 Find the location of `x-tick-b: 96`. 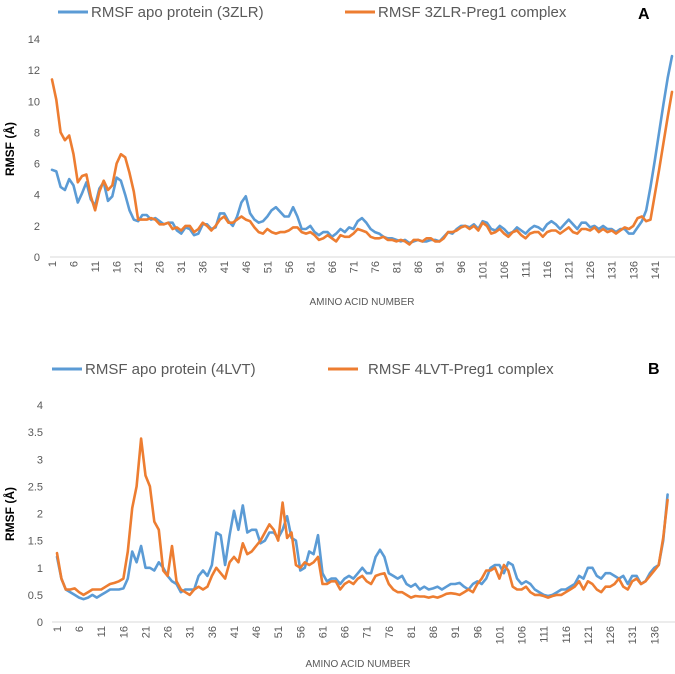

x-tick-b: 96 is located at coordinates (478, 632).